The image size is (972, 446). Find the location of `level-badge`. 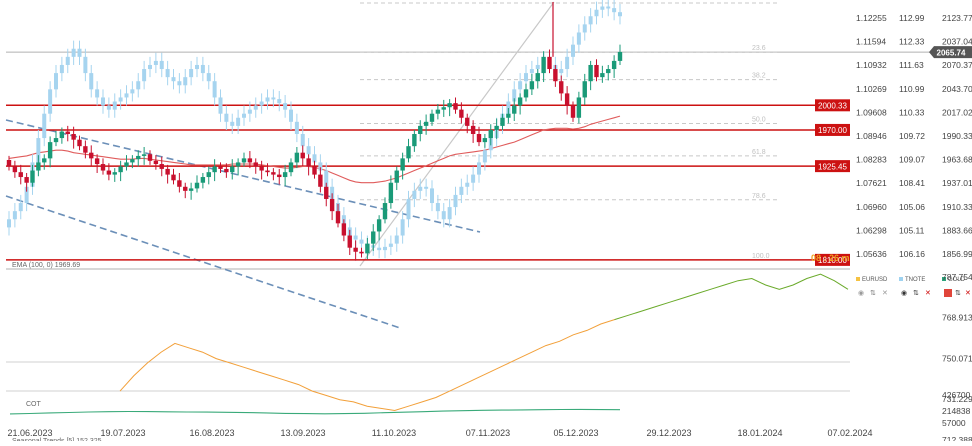

level-badge is located at coordinates (832, 105).